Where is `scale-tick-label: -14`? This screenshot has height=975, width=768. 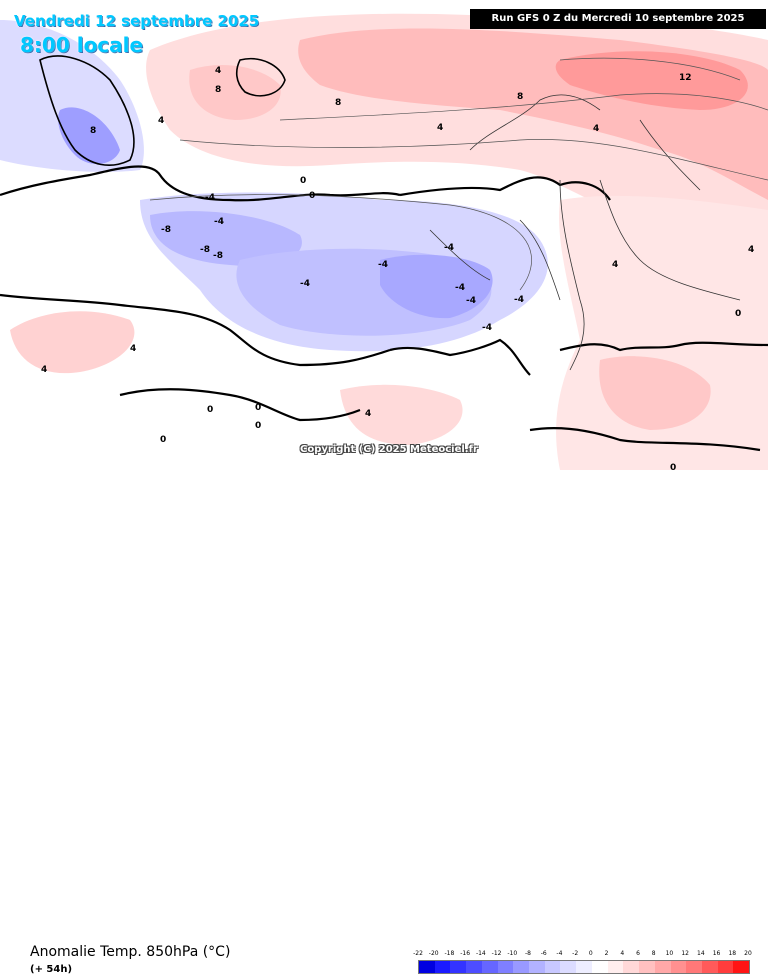 scale-tick-label: -14 is located at coordinates (480, 953).